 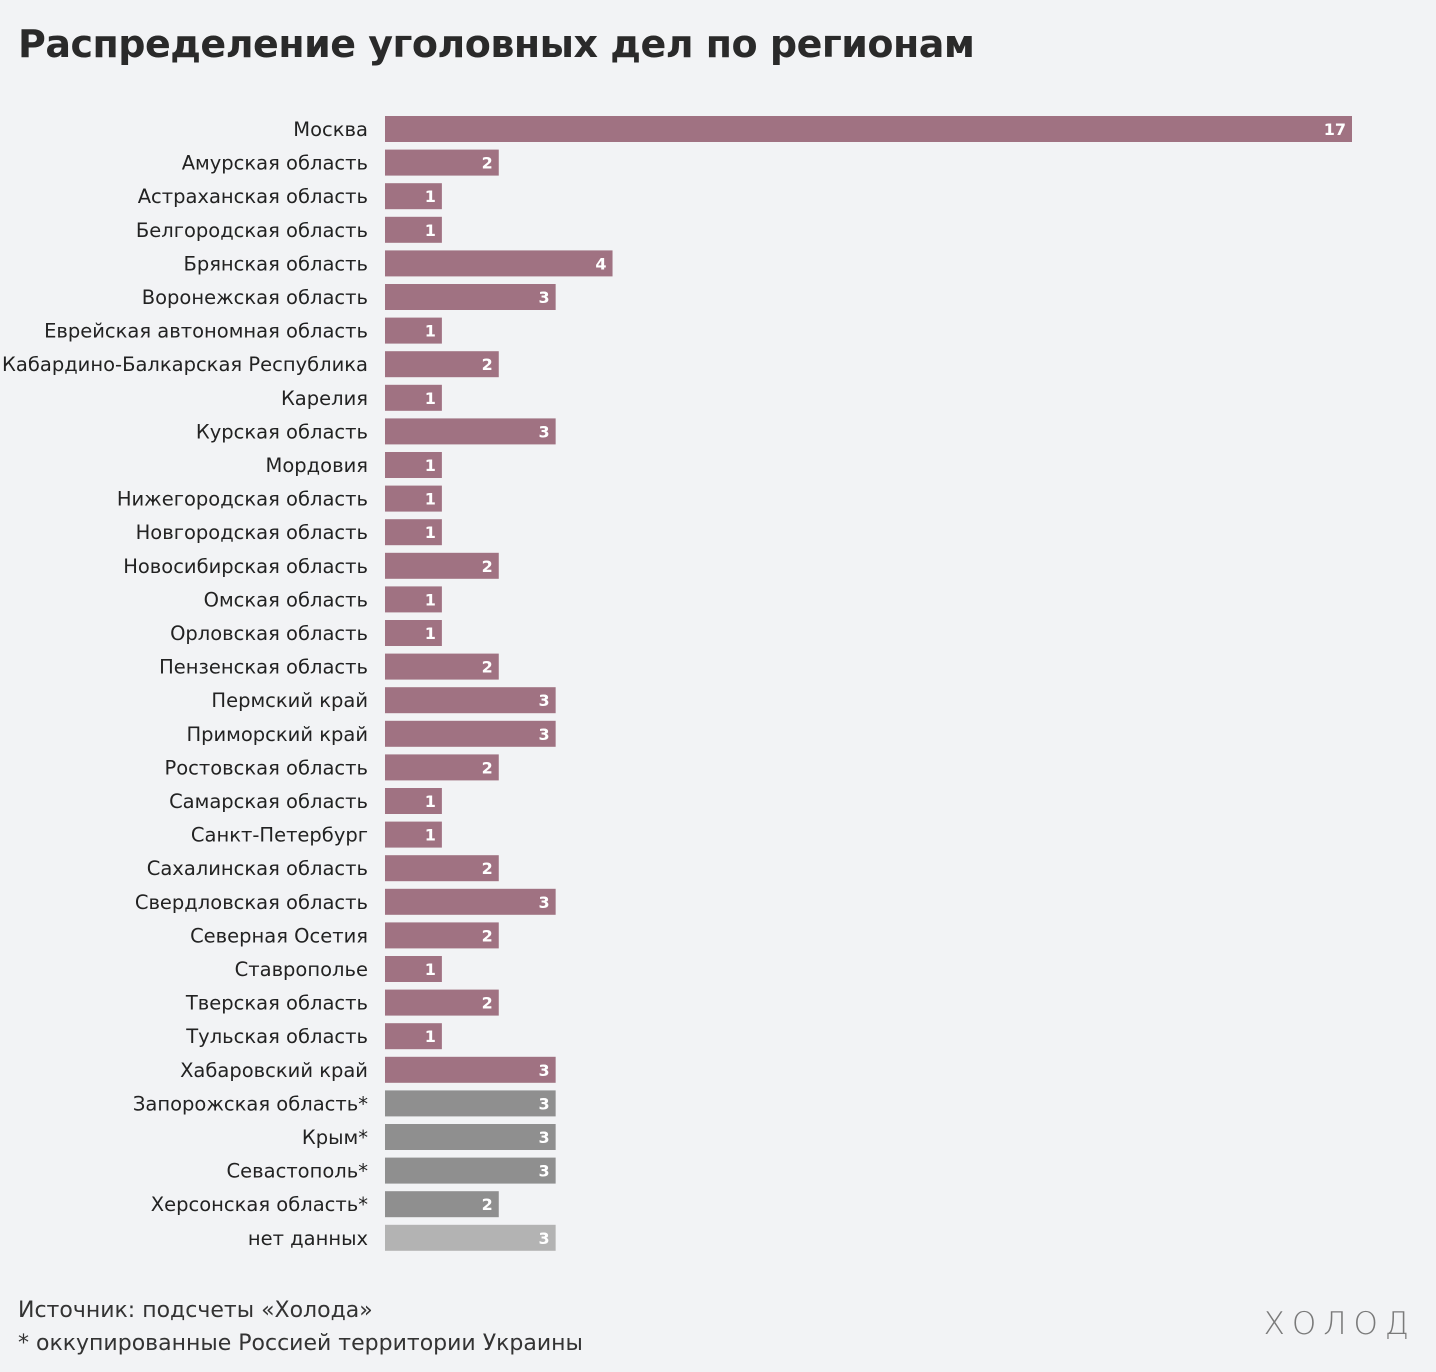 I want to click on category-label: Свердловская область, so click(x=251, y=902).